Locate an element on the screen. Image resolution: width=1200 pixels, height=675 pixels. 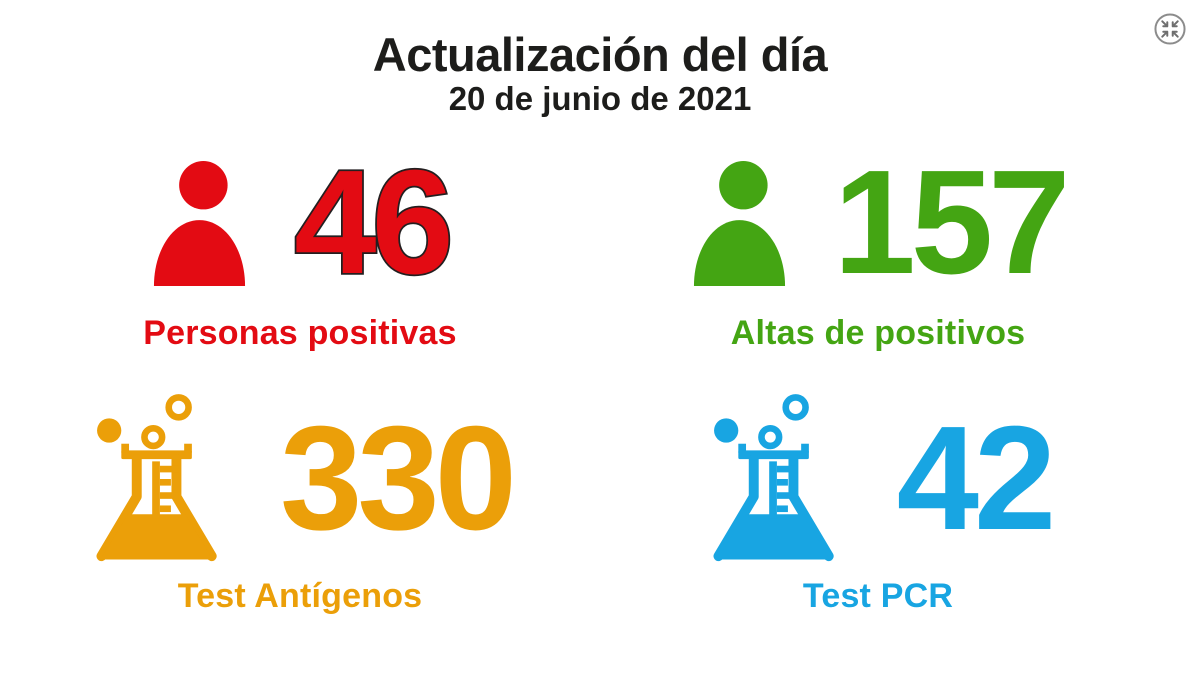
stat-main: 42 is located at coordinates (881, 479).